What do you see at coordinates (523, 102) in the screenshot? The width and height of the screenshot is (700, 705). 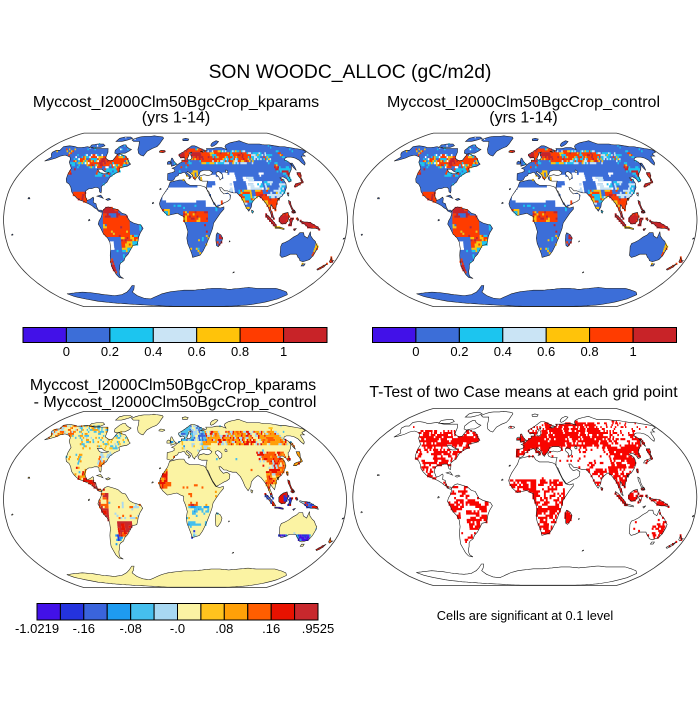 I see `svg-text:Myccost_I2000Clm50BgcCrop_cont: Myccost_I2000Clm50BgcCrop_control` at bounding box center [523, 102].